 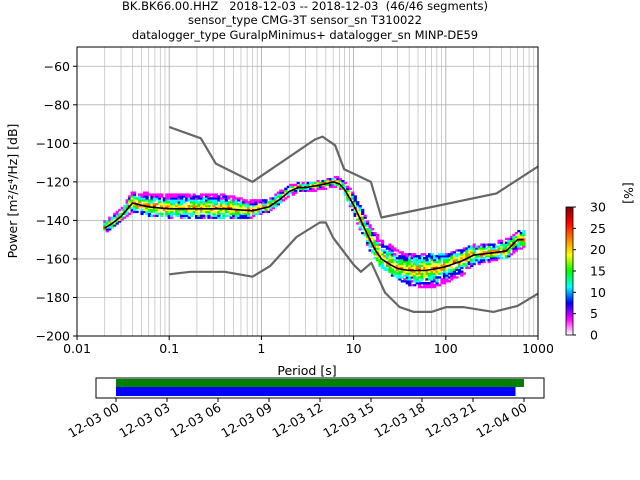 What do you see at coordinates (305, 20) in the screenshot?
I see `chart-subtitle-sensor: sensor_type CMG-3T sensor_sn T310022` at bounding box center [305, 20].